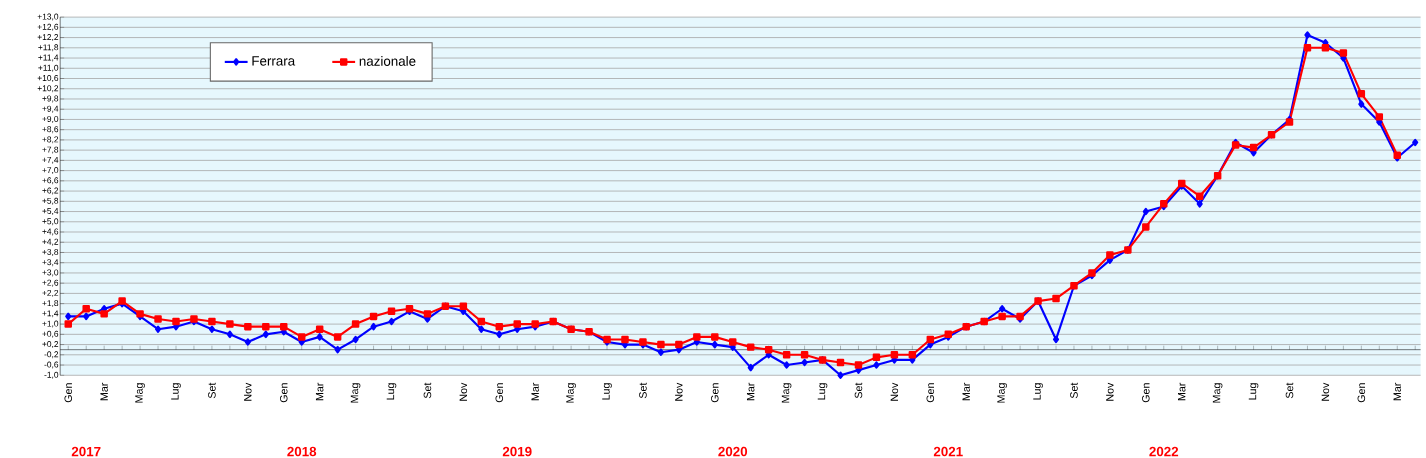  I want to click on y-tick-label: +2,2, so click(50, 293).